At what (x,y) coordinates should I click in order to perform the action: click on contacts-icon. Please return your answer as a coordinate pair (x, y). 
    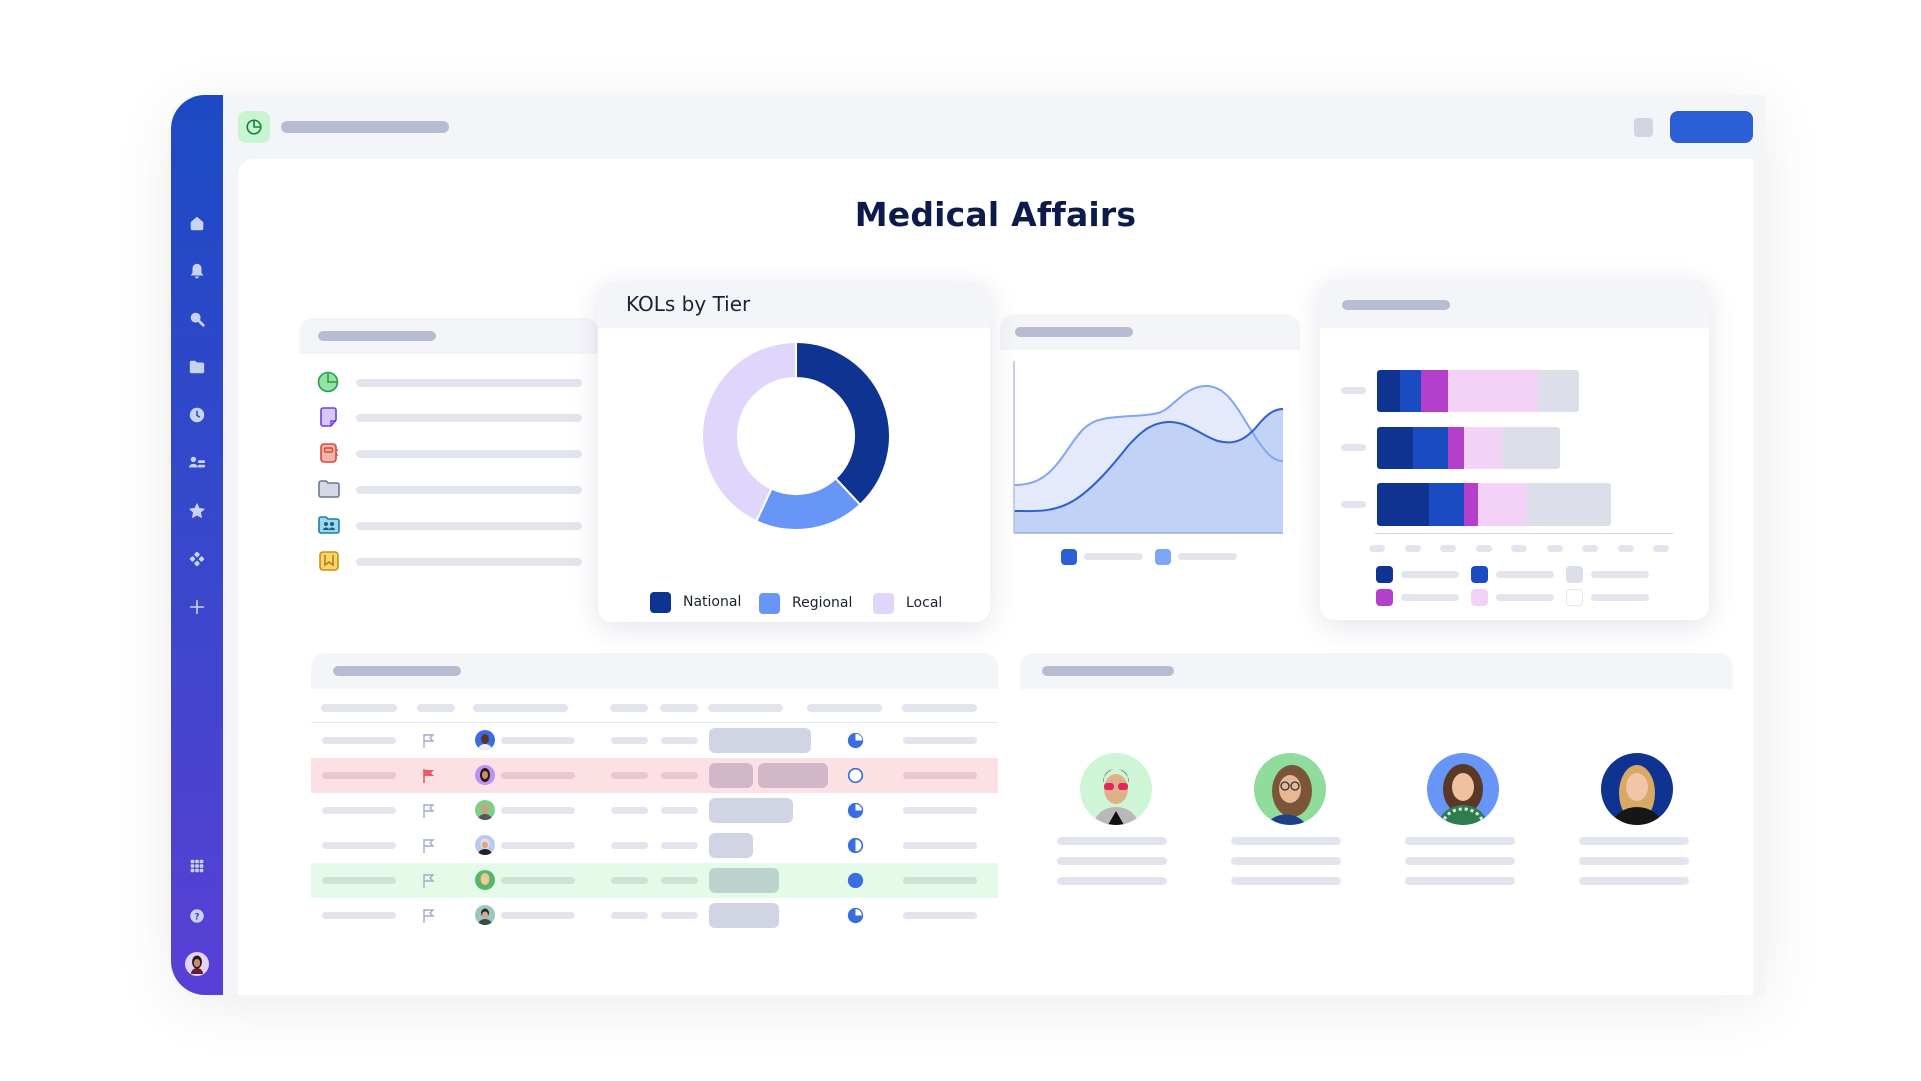
    Looking at the image, I should click on (197, 463).